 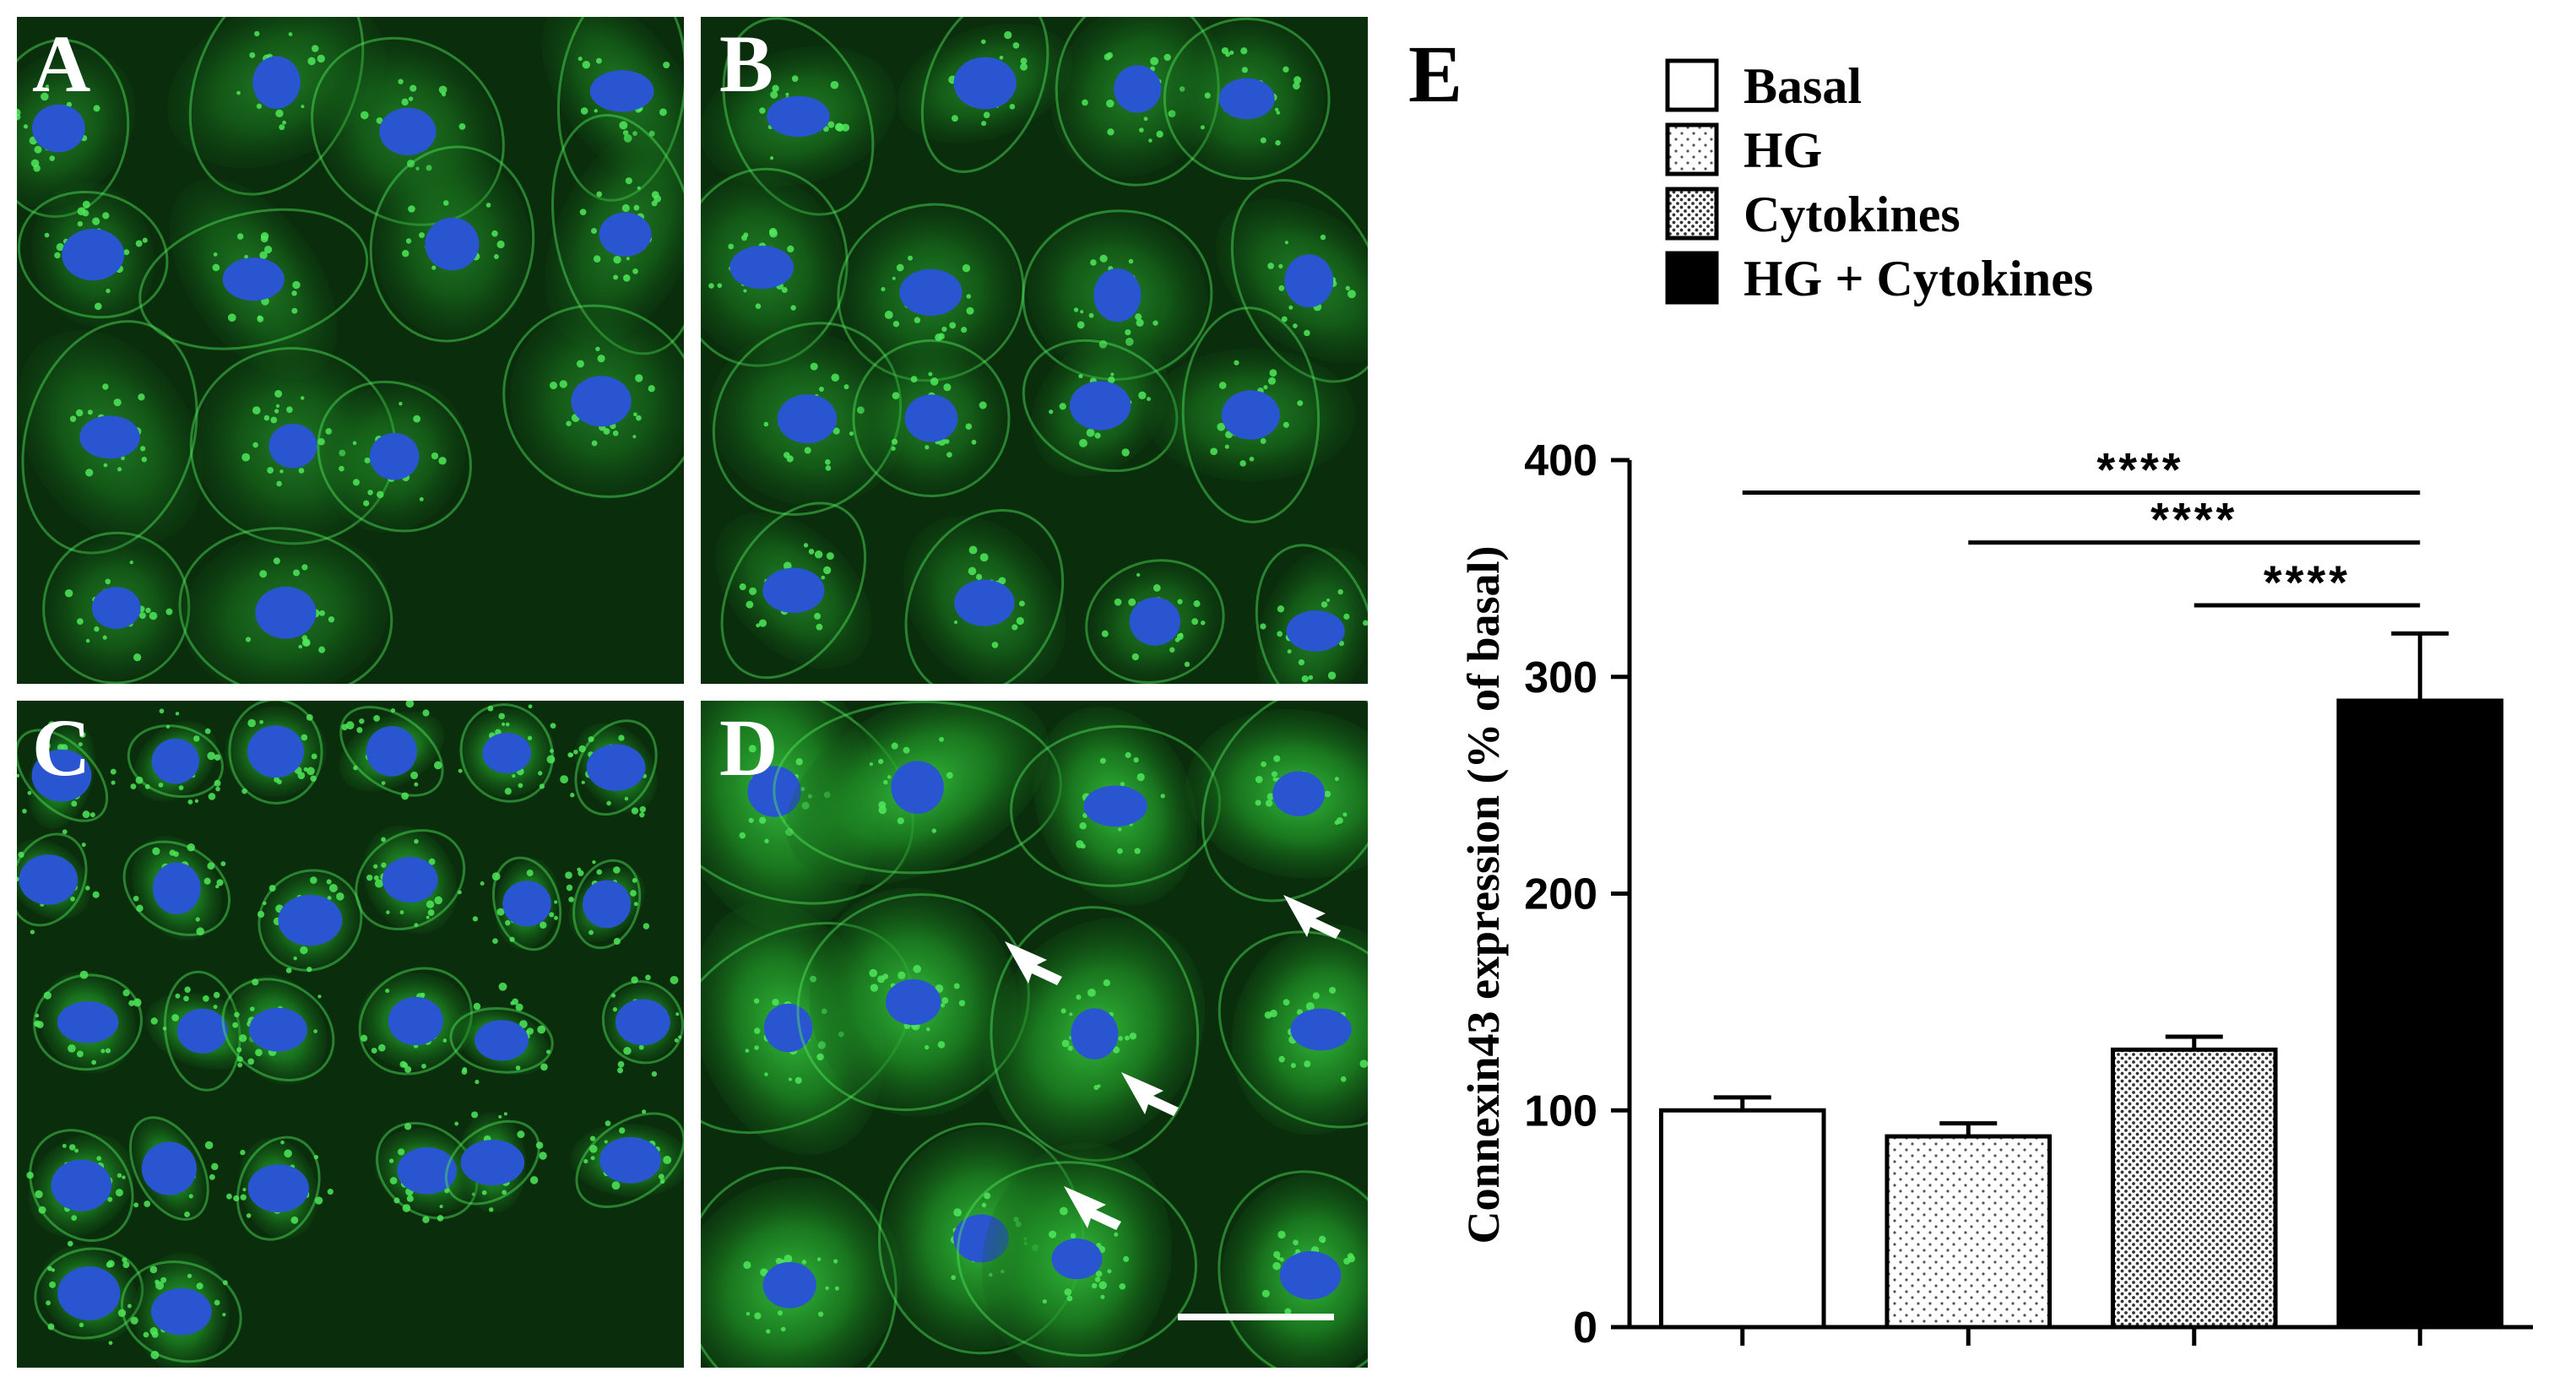 What do you see at coordinates (1173, 1063) in the screenshot?
I see `panel-d-arrows` at bounding box center [1173, 1063].